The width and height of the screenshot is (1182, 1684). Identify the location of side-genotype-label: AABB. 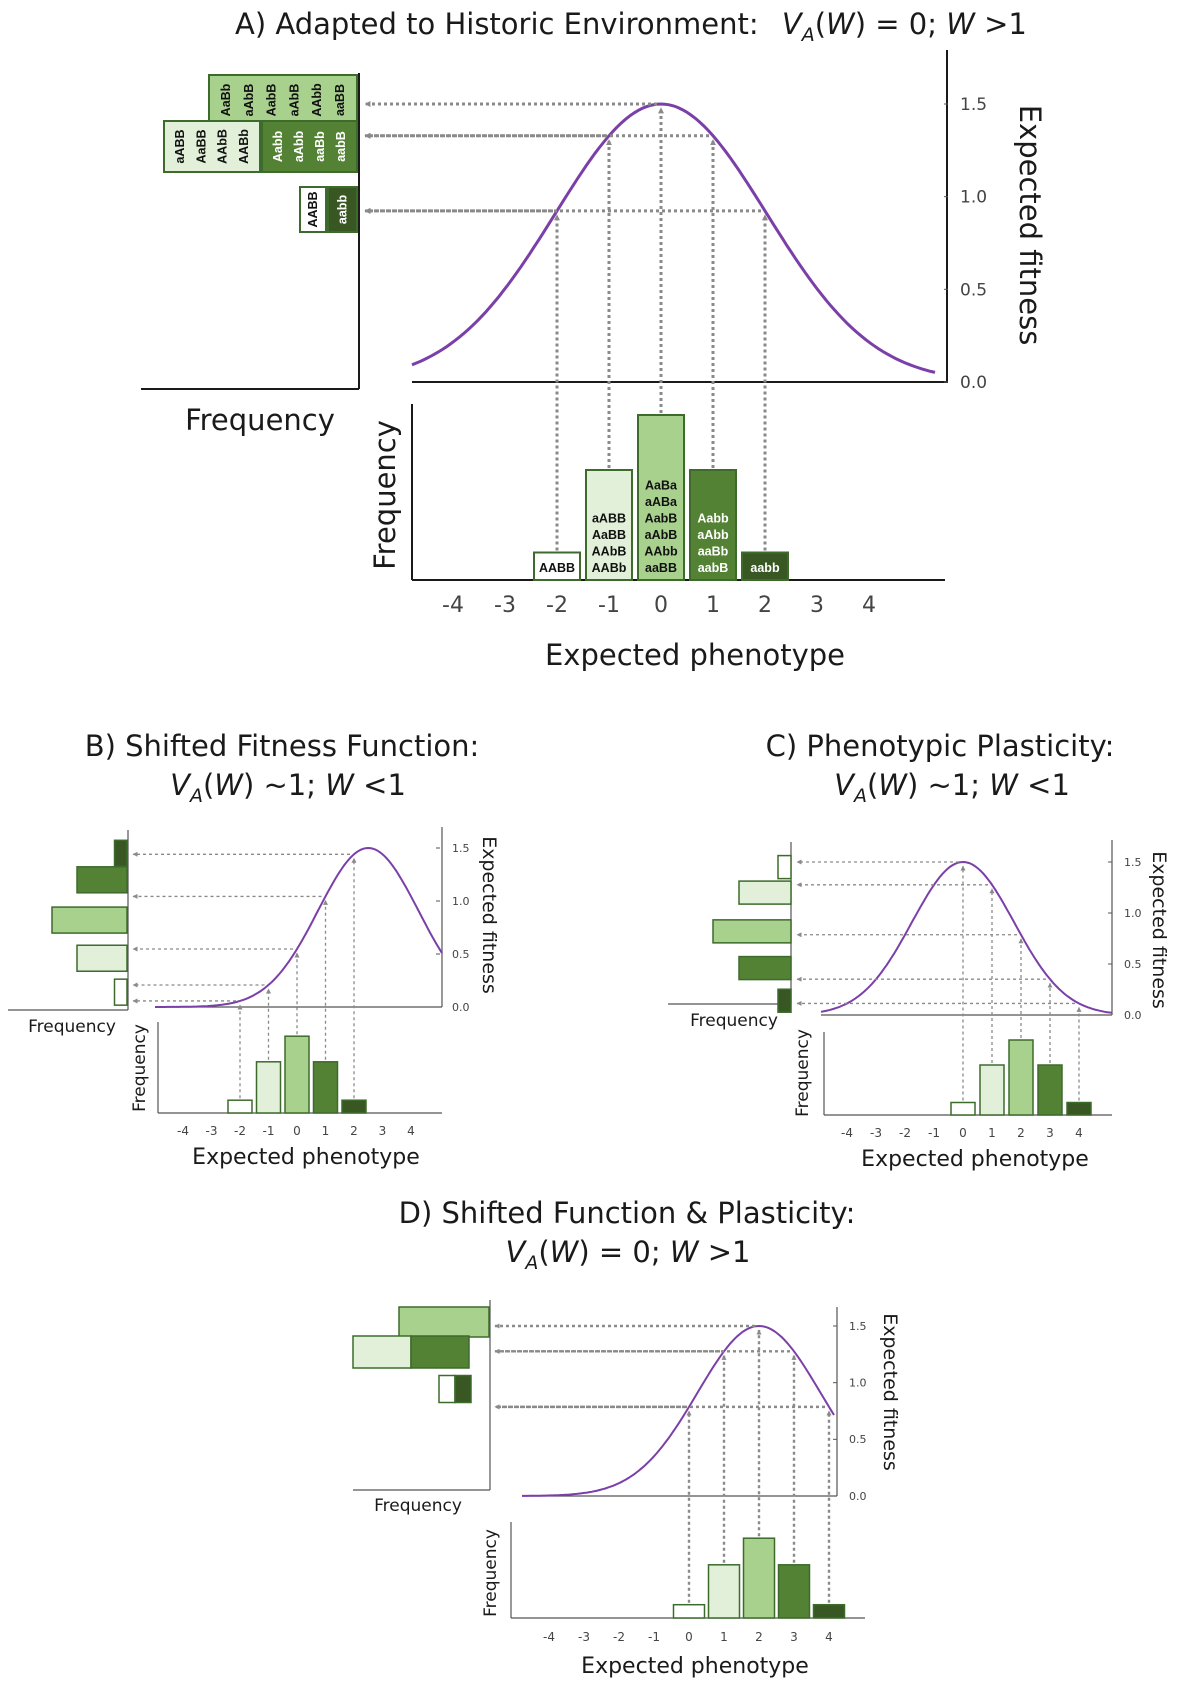
(313, 209).